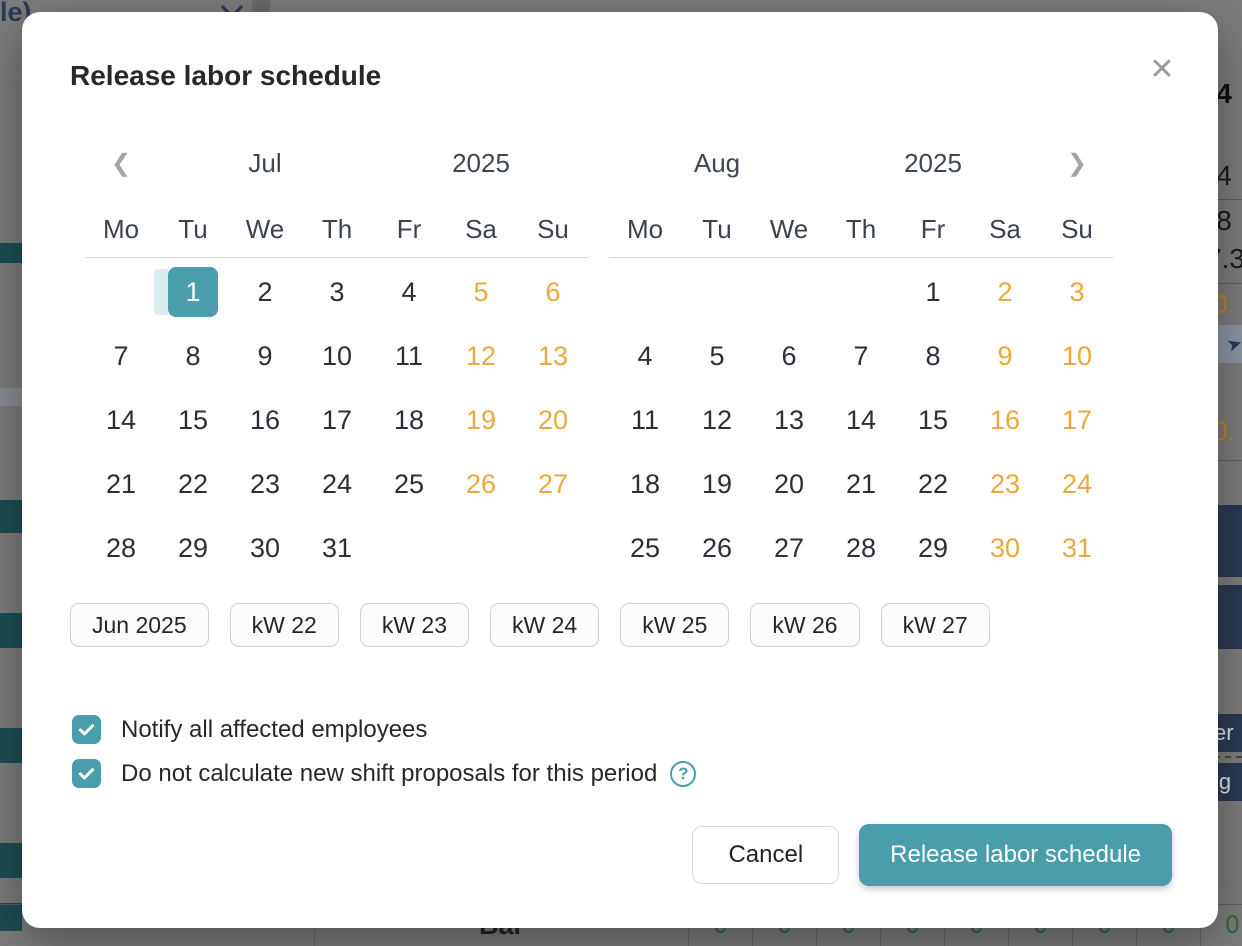  Describe the element at coordinates (193, 484) in the screenshot. I see `day-cell-jul-22: 22` at that location.